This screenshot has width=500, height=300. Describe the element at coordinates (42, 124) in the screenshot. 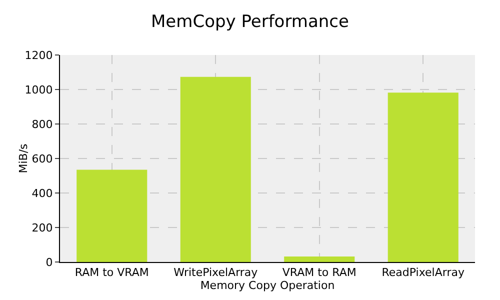

I see `y-tick-label: 800` at that location.